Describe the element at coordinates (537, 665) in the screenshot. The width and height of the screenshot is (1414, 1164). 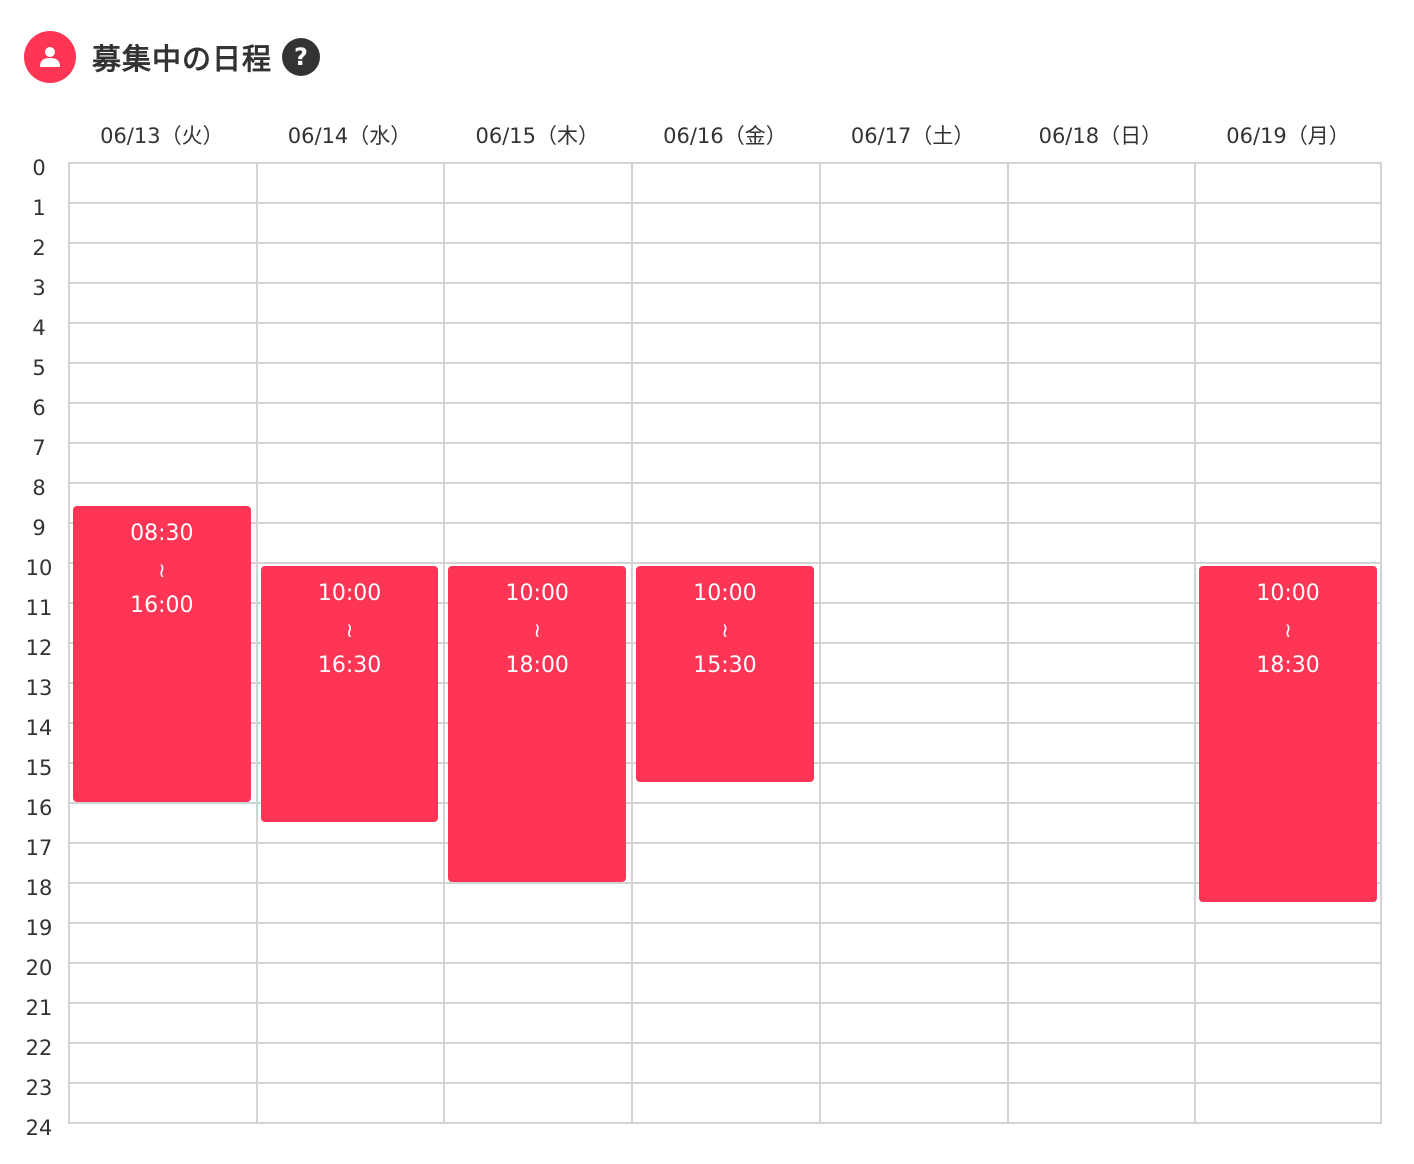
I see `slot-end-time: 18:00` at that location.